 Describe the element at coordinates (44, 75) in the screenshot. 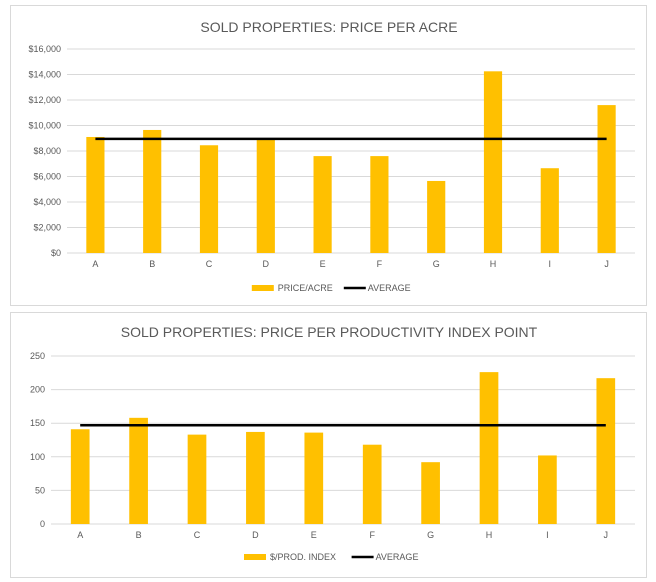

I see `y-tick-label: $14,000` at that location.